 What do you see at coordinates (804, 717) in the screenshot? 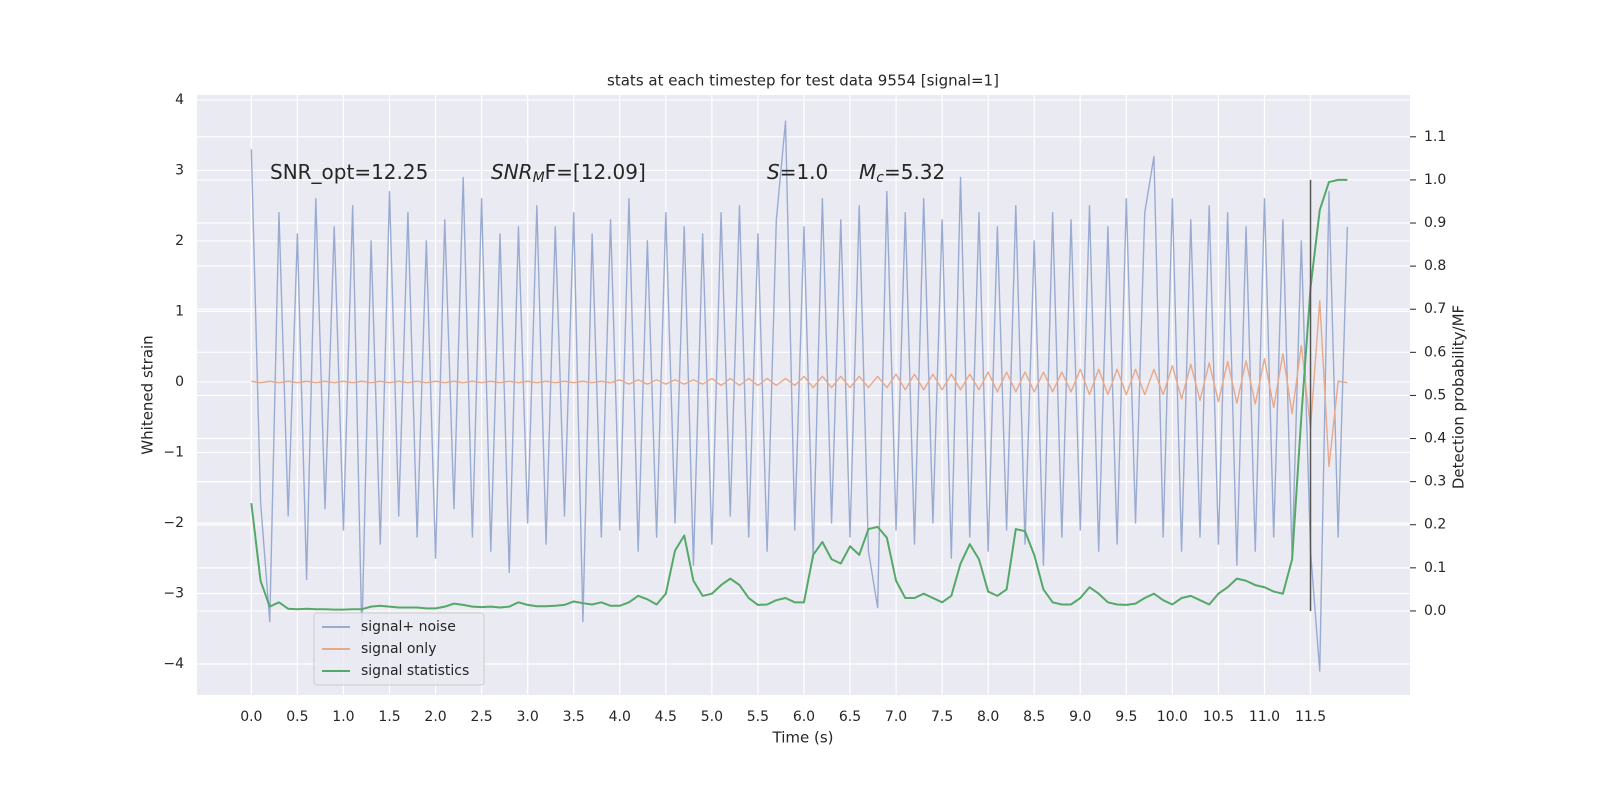
I see `x-tick-label: 6.0` at bounding box center [804, 717].